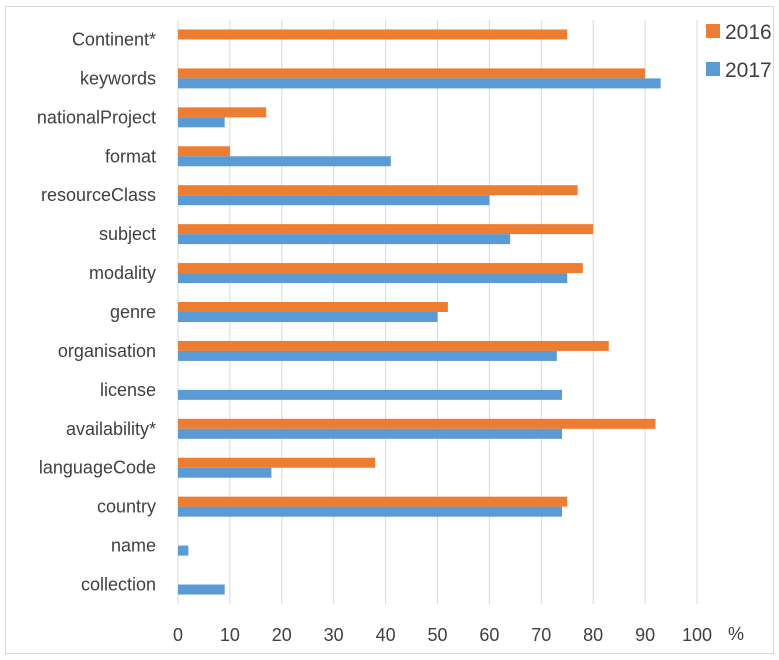  Describe the element at coordinates (645, 635) in the screenshot. I see `x-tick-label: 90` at that location.